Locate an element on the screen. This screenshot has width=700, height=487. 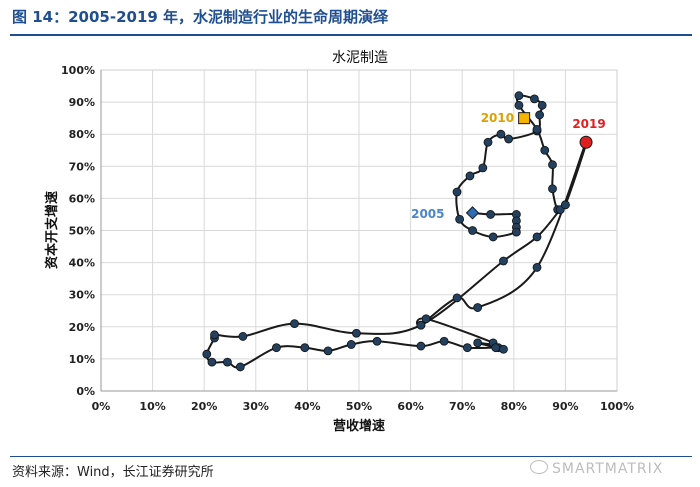
y-tick-label: 40% is located at coordinates (82, 263).